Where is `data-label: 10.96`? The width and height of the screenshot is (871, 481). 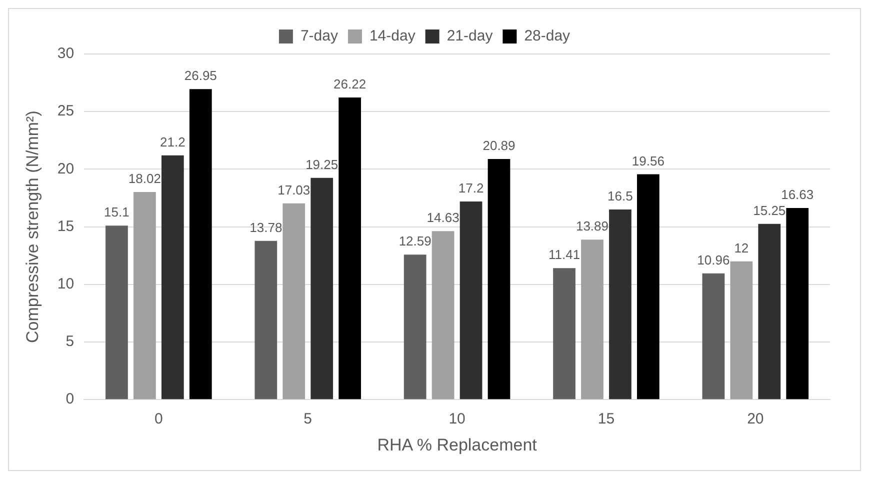 data-label: 10.96 is located at coordinates (713, 260).